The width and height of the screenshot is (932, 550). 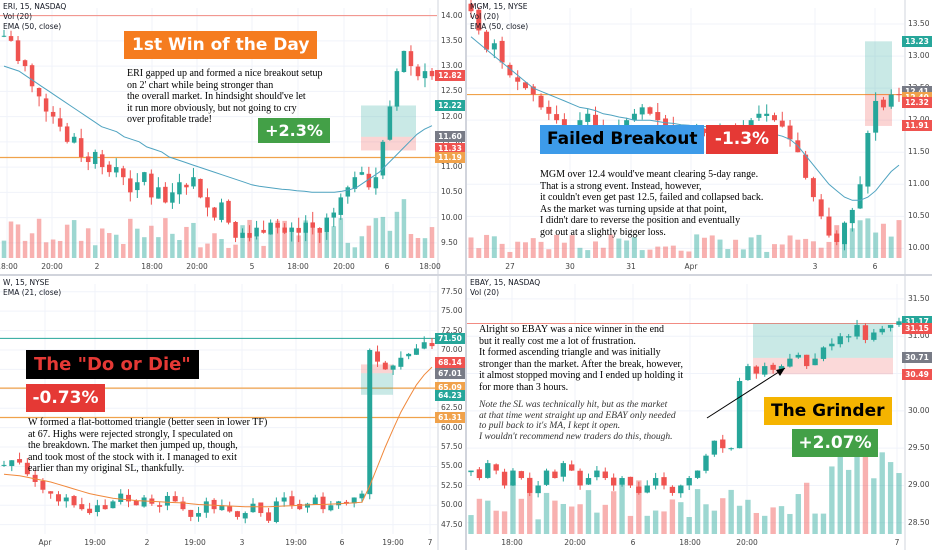 I want to click on price-label: 12.40, so click(x=917, y=97).